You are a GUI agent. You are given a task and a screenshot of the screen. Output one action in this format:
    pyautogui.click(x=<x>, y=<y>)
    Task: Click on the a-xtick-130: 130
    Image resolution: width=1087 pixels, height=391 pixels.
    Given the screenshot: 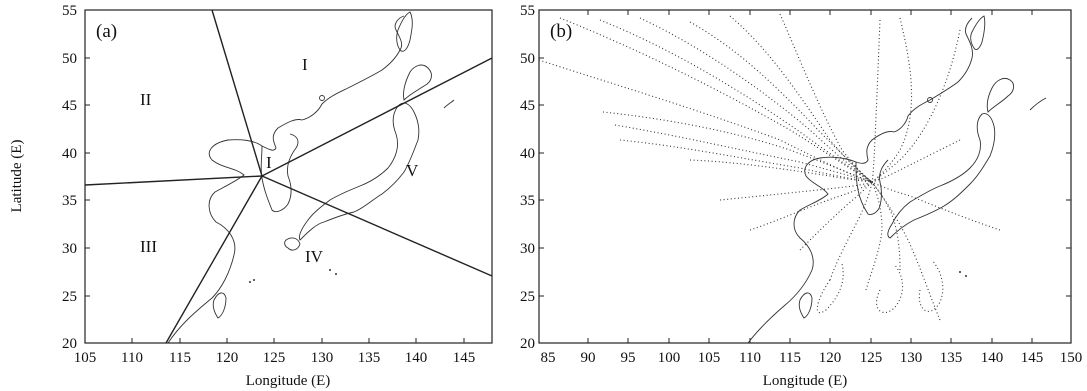 What is the action you would take?
    pyautogui.click(x=322, y=358)
    